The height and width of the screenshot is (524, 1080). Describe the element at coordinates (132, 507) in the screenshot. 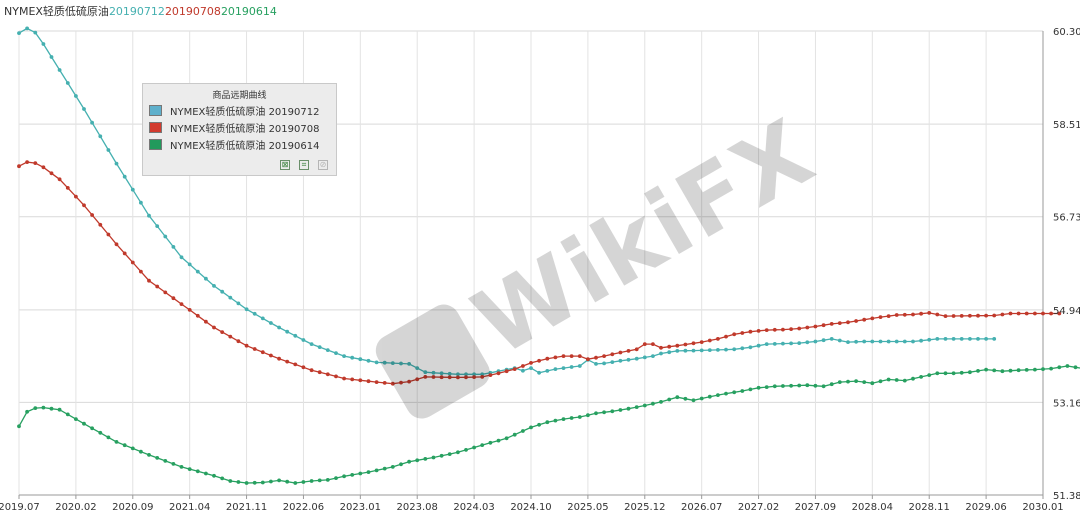

I see `x-tick-label: 2020.09` at that location.